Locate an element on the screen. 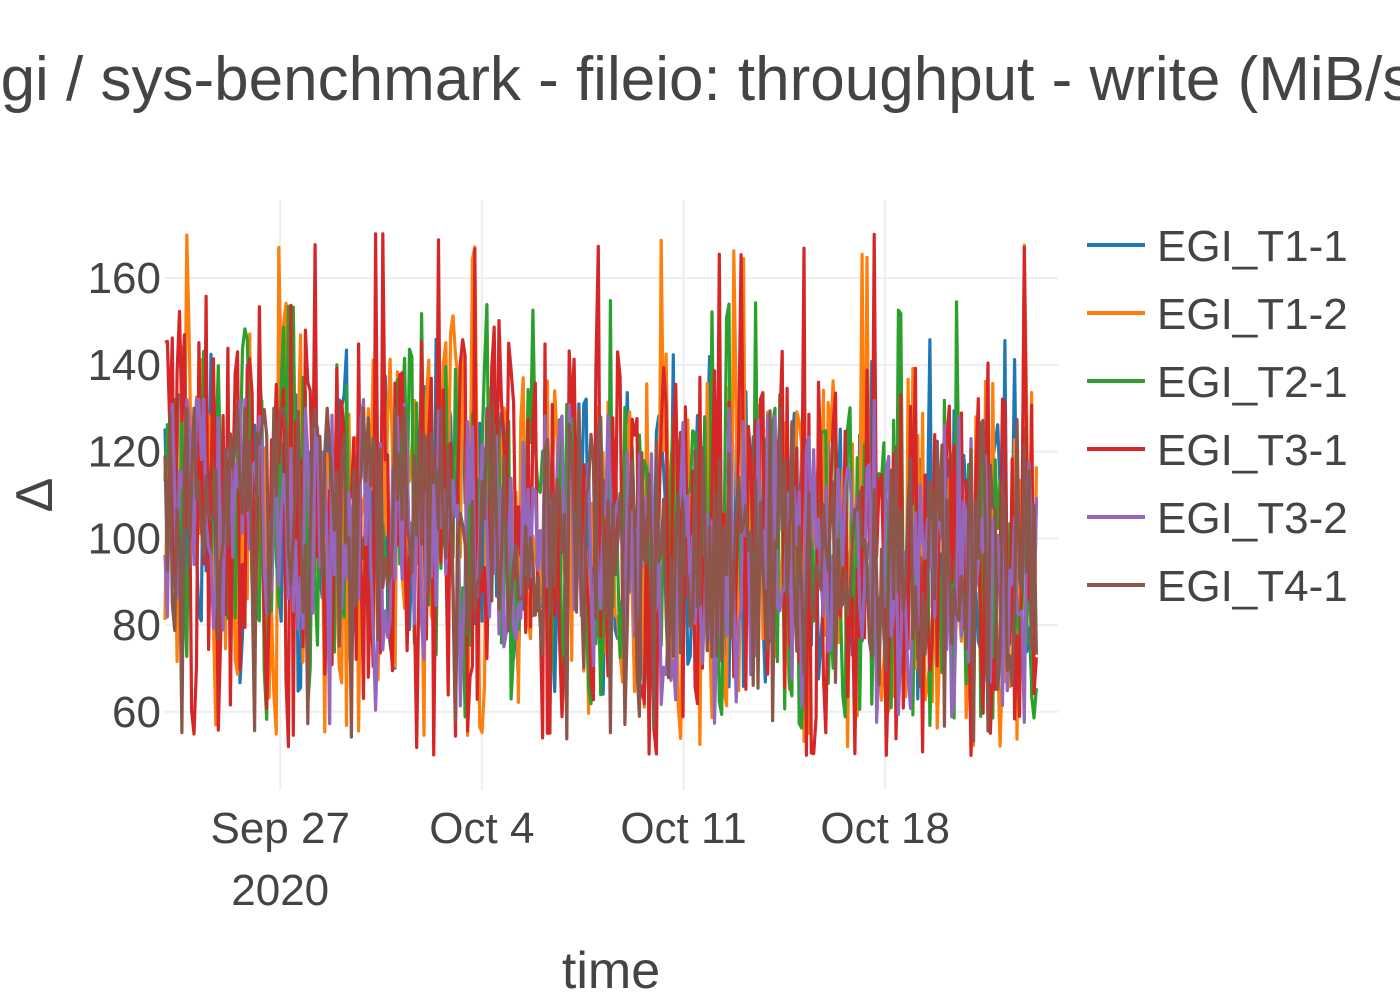 This screenshot has height=1000, width=1400. y-tick-label: 100 is located at coordinates (124, 538).